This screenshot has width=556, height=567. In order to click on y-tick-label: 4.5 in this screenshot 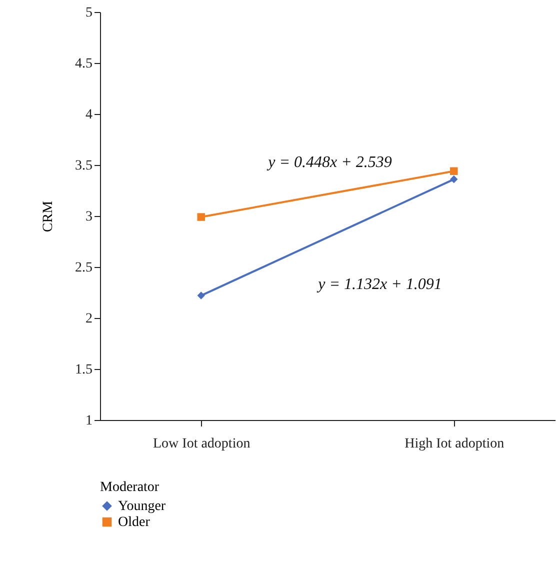, I will do `click(83, 64)`.